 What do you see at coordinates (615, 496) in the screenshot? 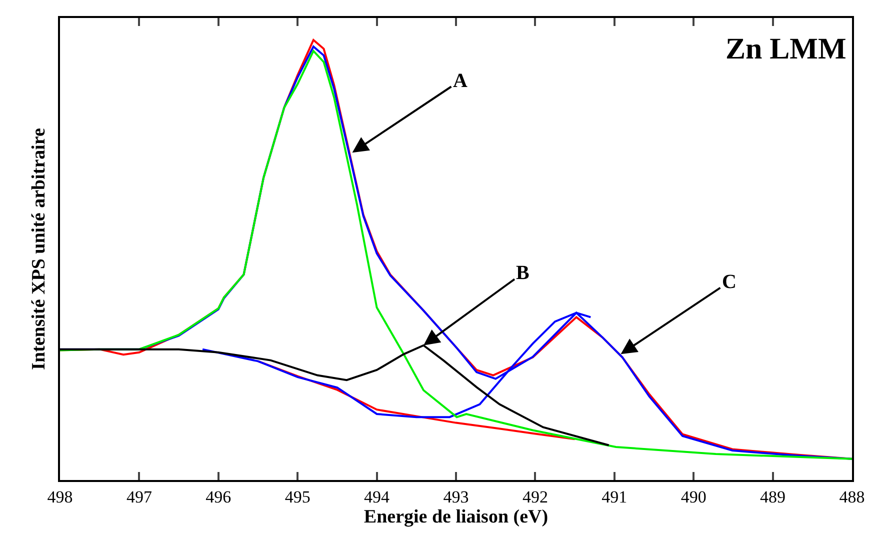
I see `x-tick-label: 491` at bounding box center [615, 496].